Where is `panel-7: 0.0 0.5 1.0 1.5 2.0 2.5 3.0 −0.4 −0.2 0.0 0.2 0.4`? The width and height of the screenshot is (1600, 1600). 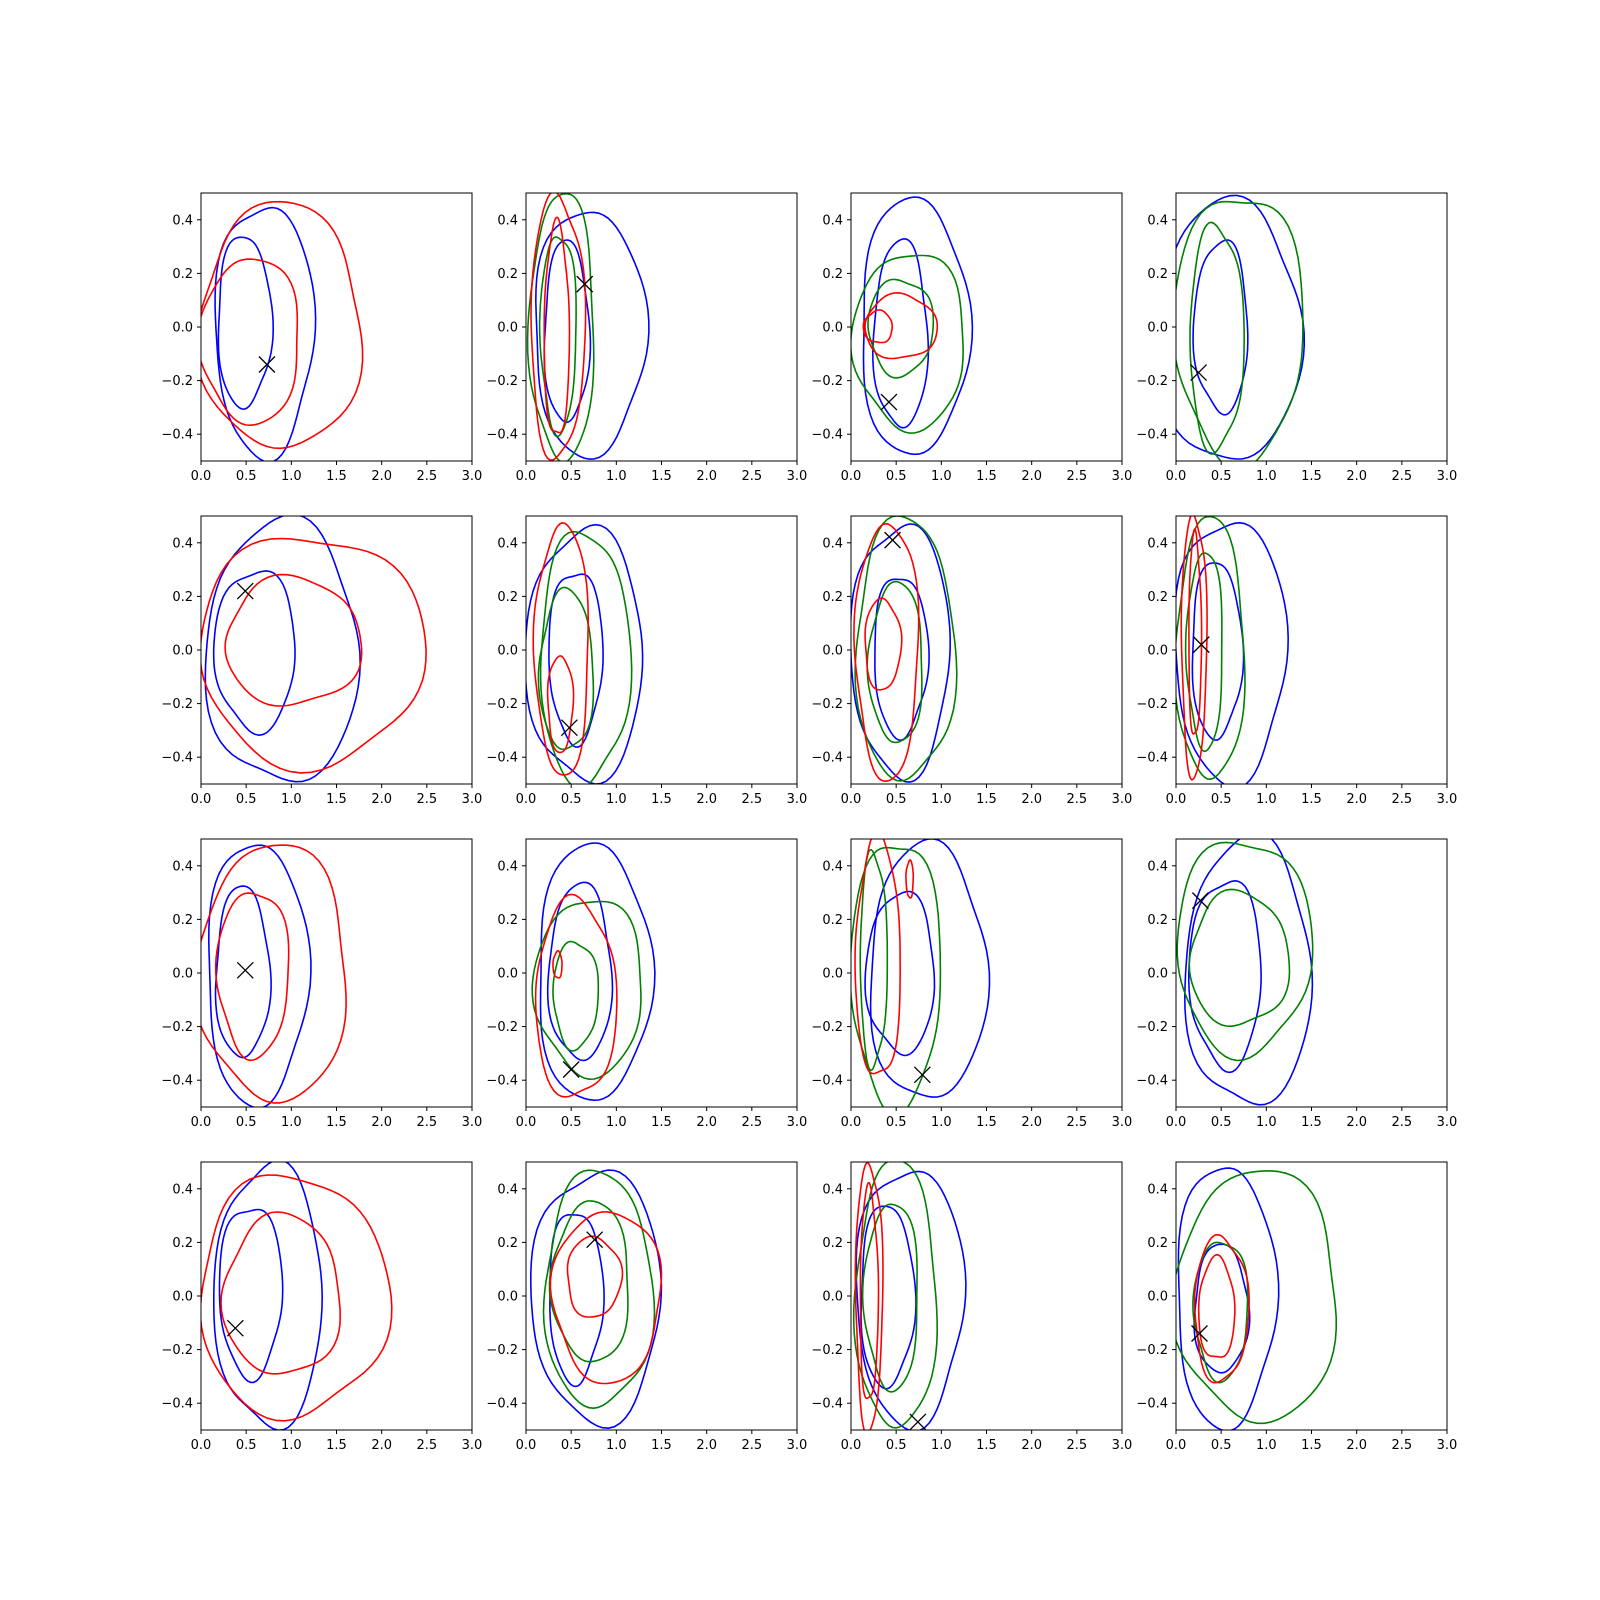 panel-7: 0.0 0.5 1.0 1.5 2.0 2.5 3.0 −0.4 −0.2 0.0 0.2 0.4 is located at coordinates (971, 661).